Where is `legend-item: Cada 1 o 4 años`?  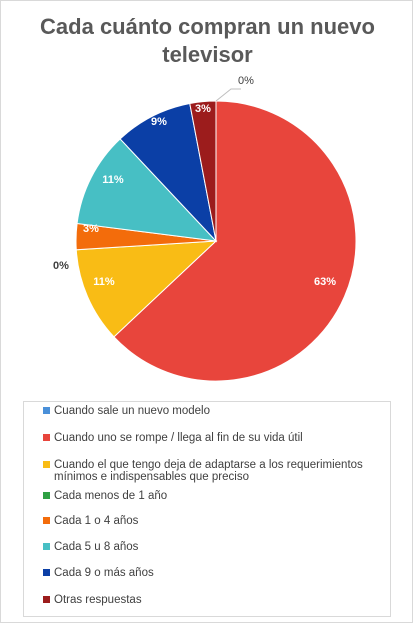 legend-item: Cada 1 o 4 años is located at coordinates (213, 521).